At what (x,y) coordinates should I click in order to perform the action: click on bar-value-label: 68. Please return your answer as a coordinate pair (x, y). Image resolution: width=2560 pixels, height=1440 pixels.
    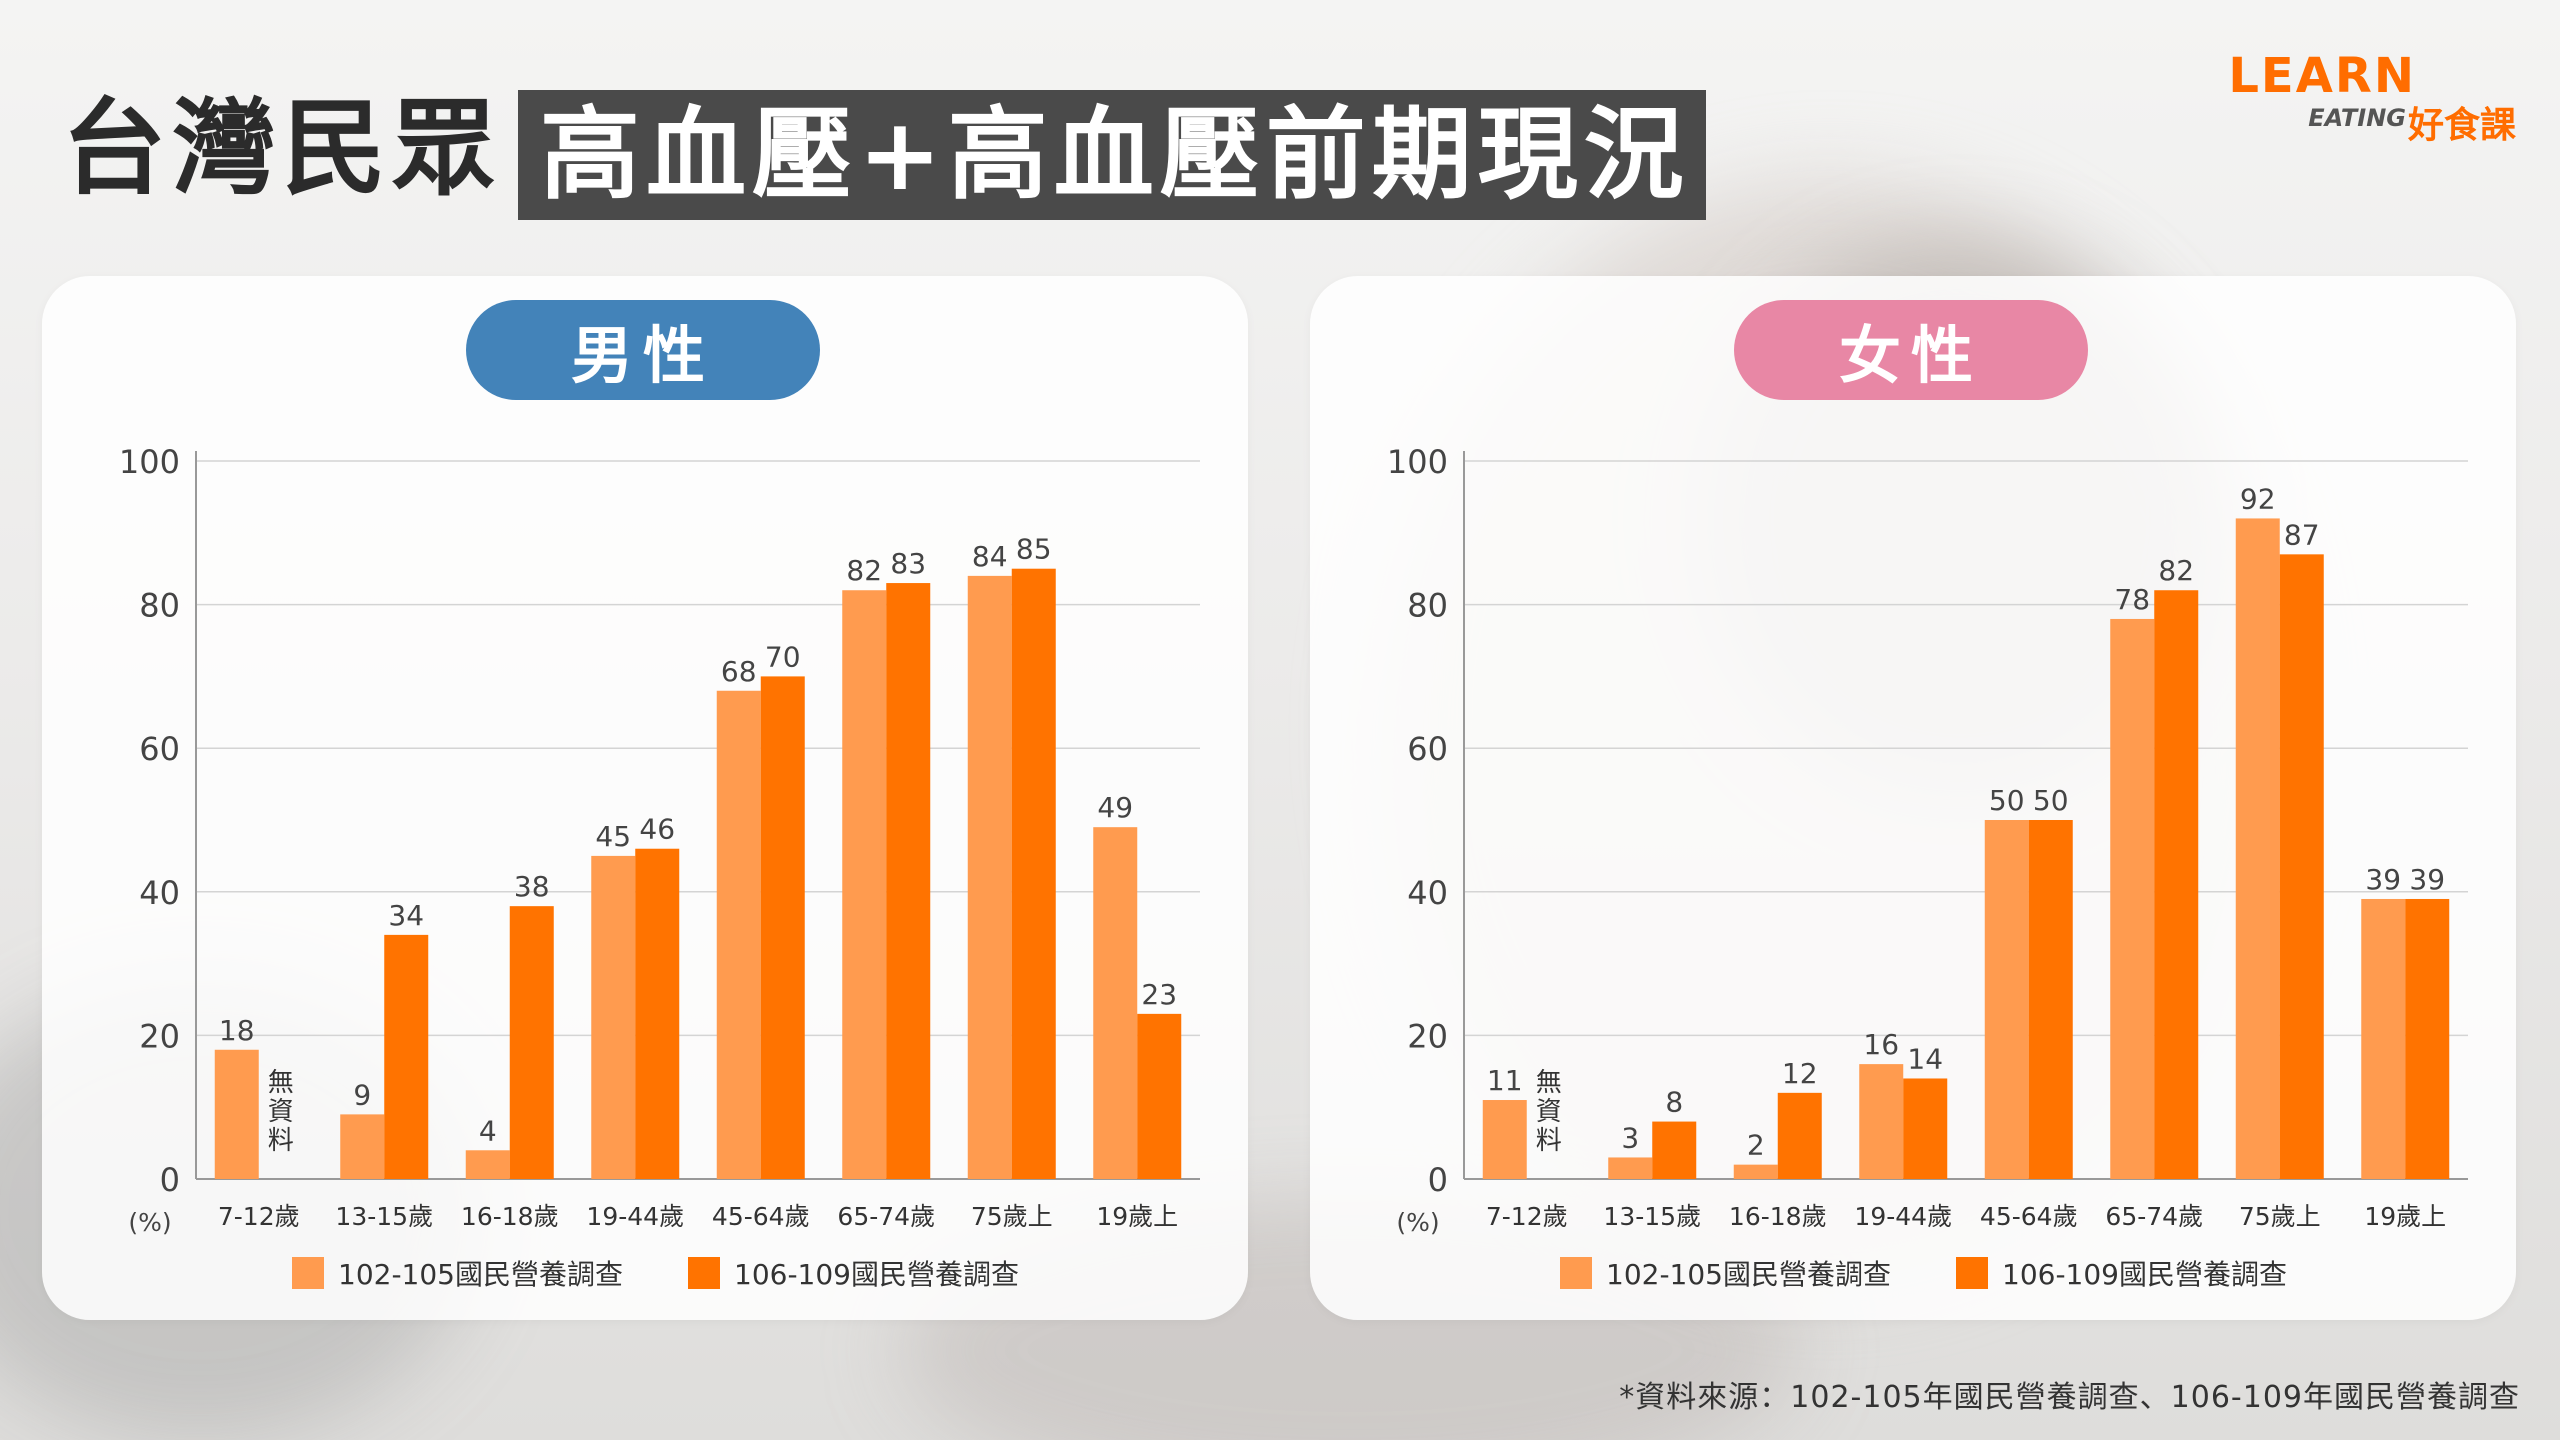
    Looking at the image, I should click on (739, 671).